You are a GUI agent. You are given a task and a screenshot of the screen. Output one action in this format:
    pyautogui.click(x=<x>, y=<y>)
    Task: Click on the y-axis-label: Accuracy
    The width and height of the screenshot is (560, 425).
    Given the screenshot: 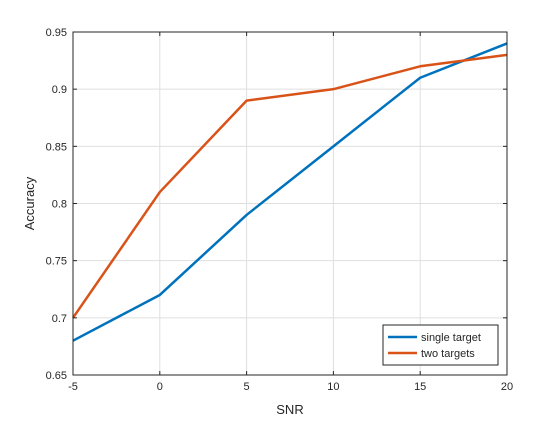 What is the action you would take?
    pyautogui.click(x=29, y=203)
    